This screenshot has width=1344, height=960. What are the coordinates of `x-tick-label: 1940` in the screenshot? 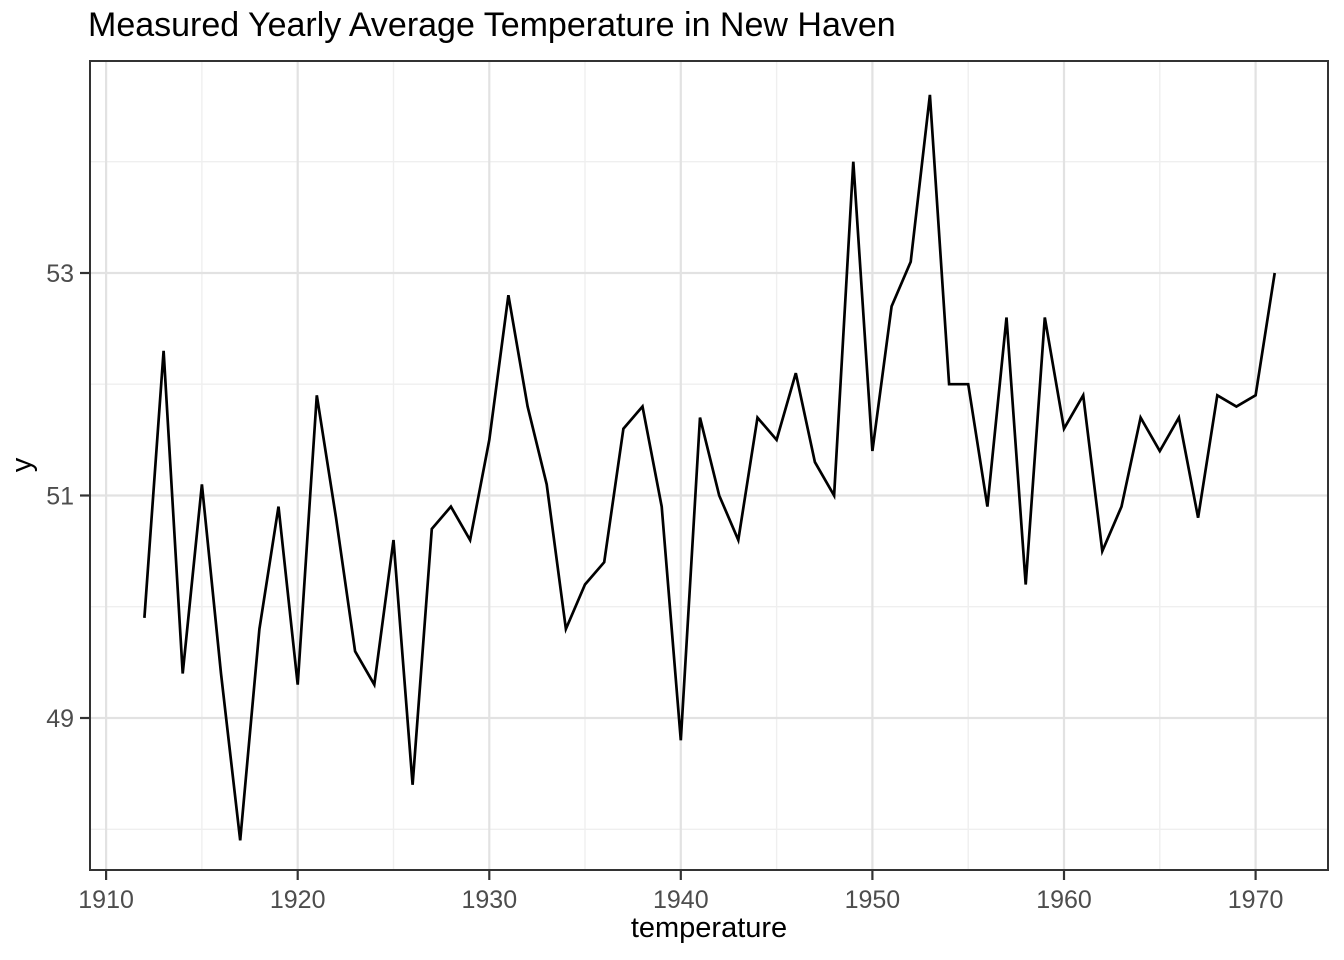 It's located at (681, 900).